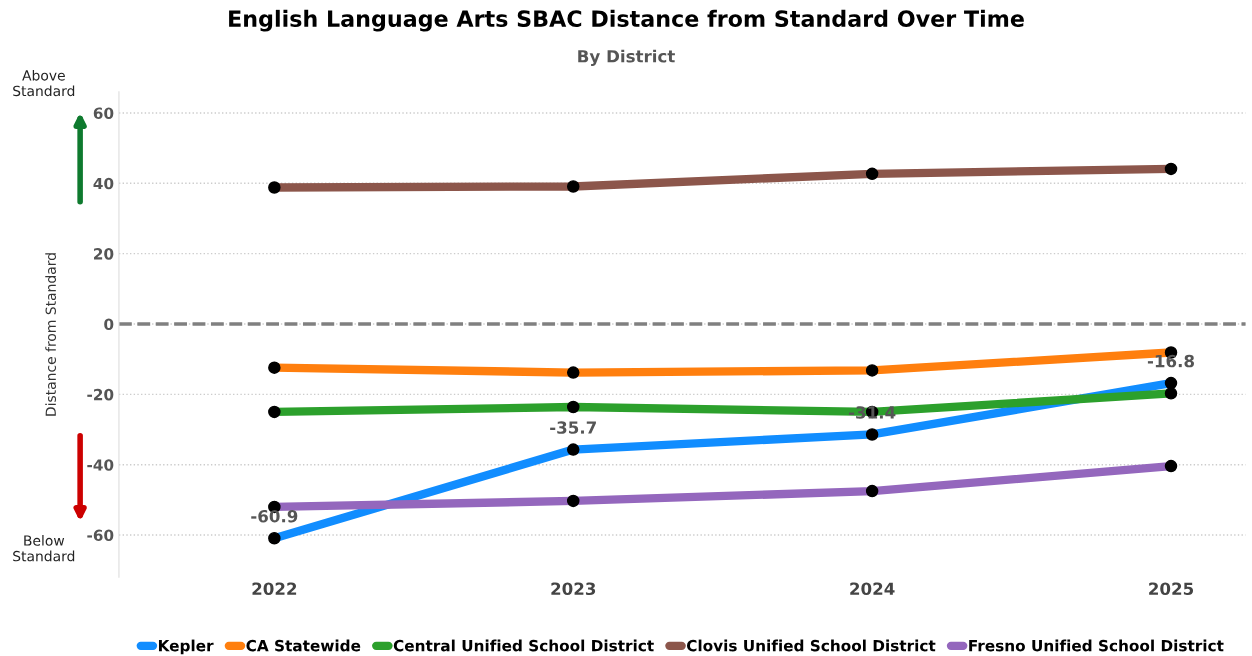 The height and width of the screenshot is (656, 1252). I want to click on data-label: -60.9, so click(274, 516).